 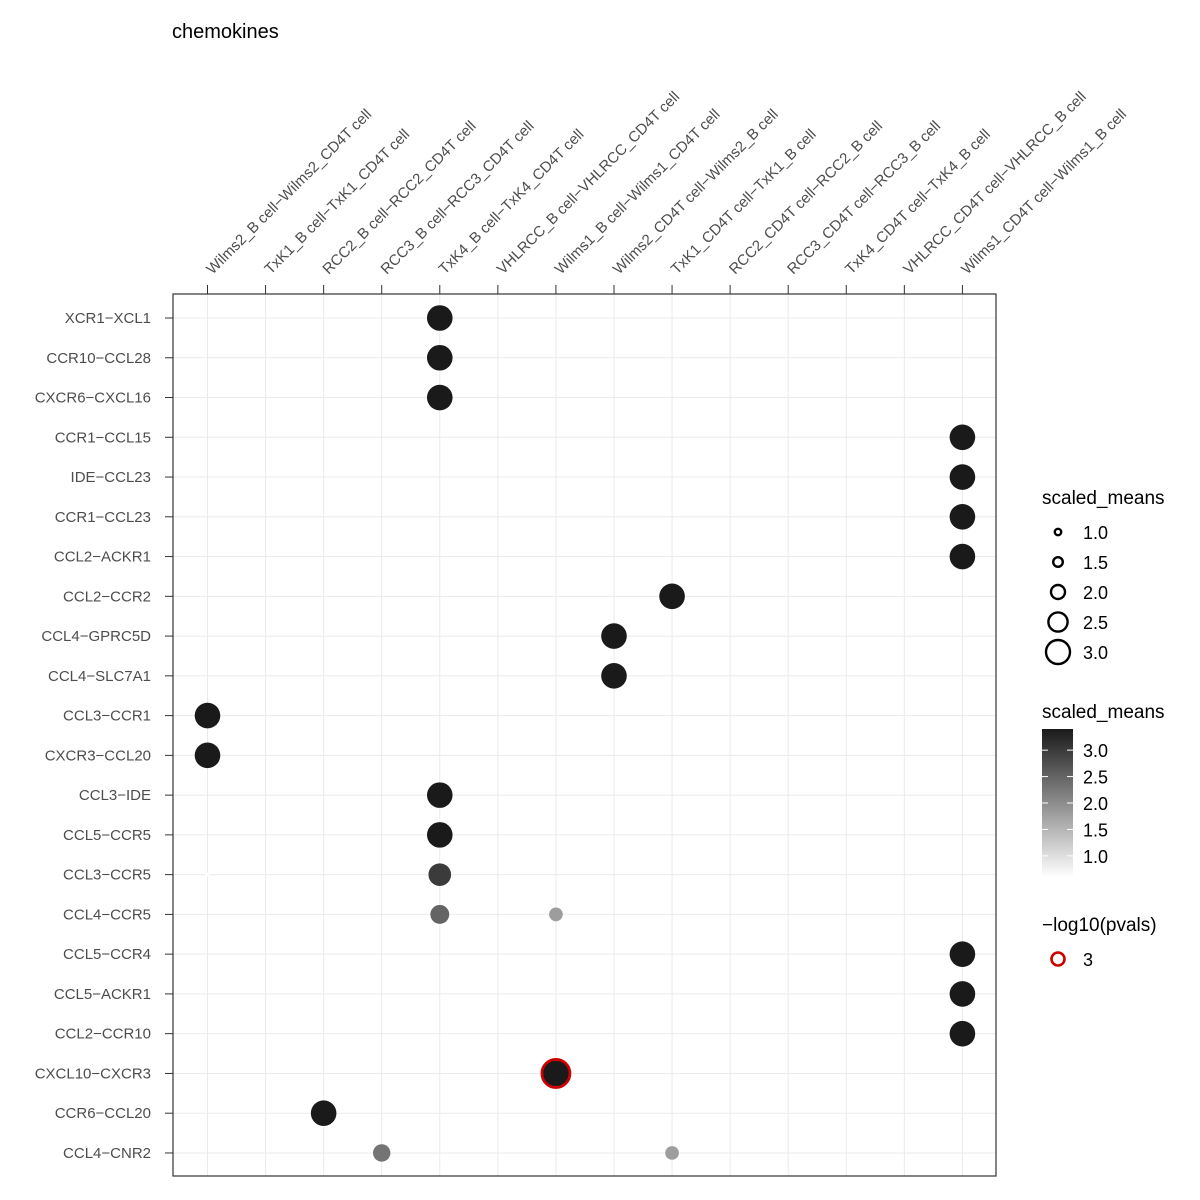 I want to click on y-tick-label: CCR1−CCL23, so click(x=103, y=517).